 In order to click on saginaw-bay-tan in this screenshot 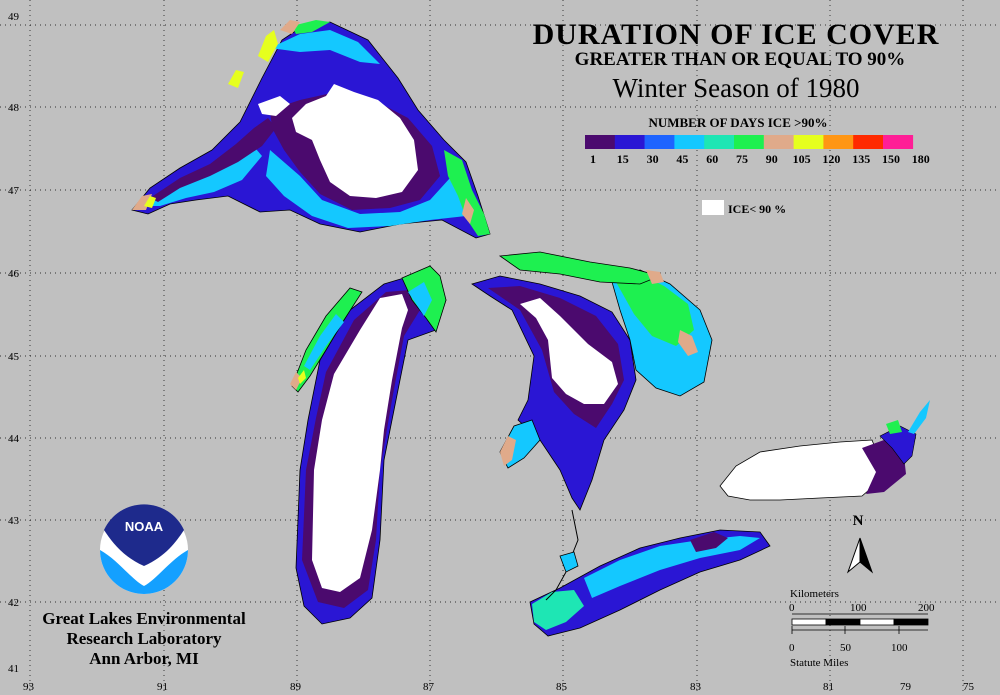, I will do `click(508, 451)`.